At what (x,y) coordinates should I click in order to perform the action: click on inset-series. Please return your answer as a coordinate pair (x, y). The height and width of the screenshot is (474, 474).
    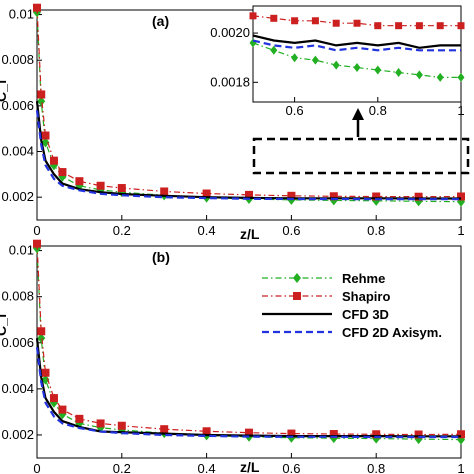
    Looking at the image, I should click on (357, 47).